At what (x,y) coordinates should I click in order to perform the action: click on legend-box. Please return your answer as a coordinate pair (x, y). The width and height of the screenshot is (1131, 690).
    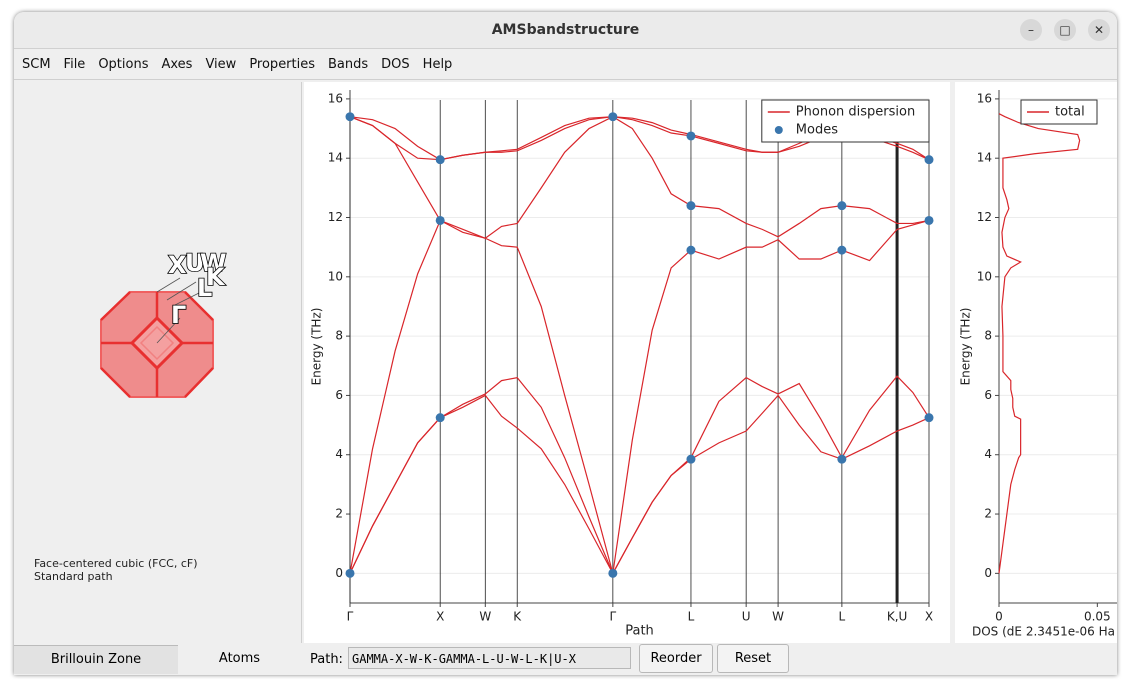
    Looking at the image, I should click on (845, 121).